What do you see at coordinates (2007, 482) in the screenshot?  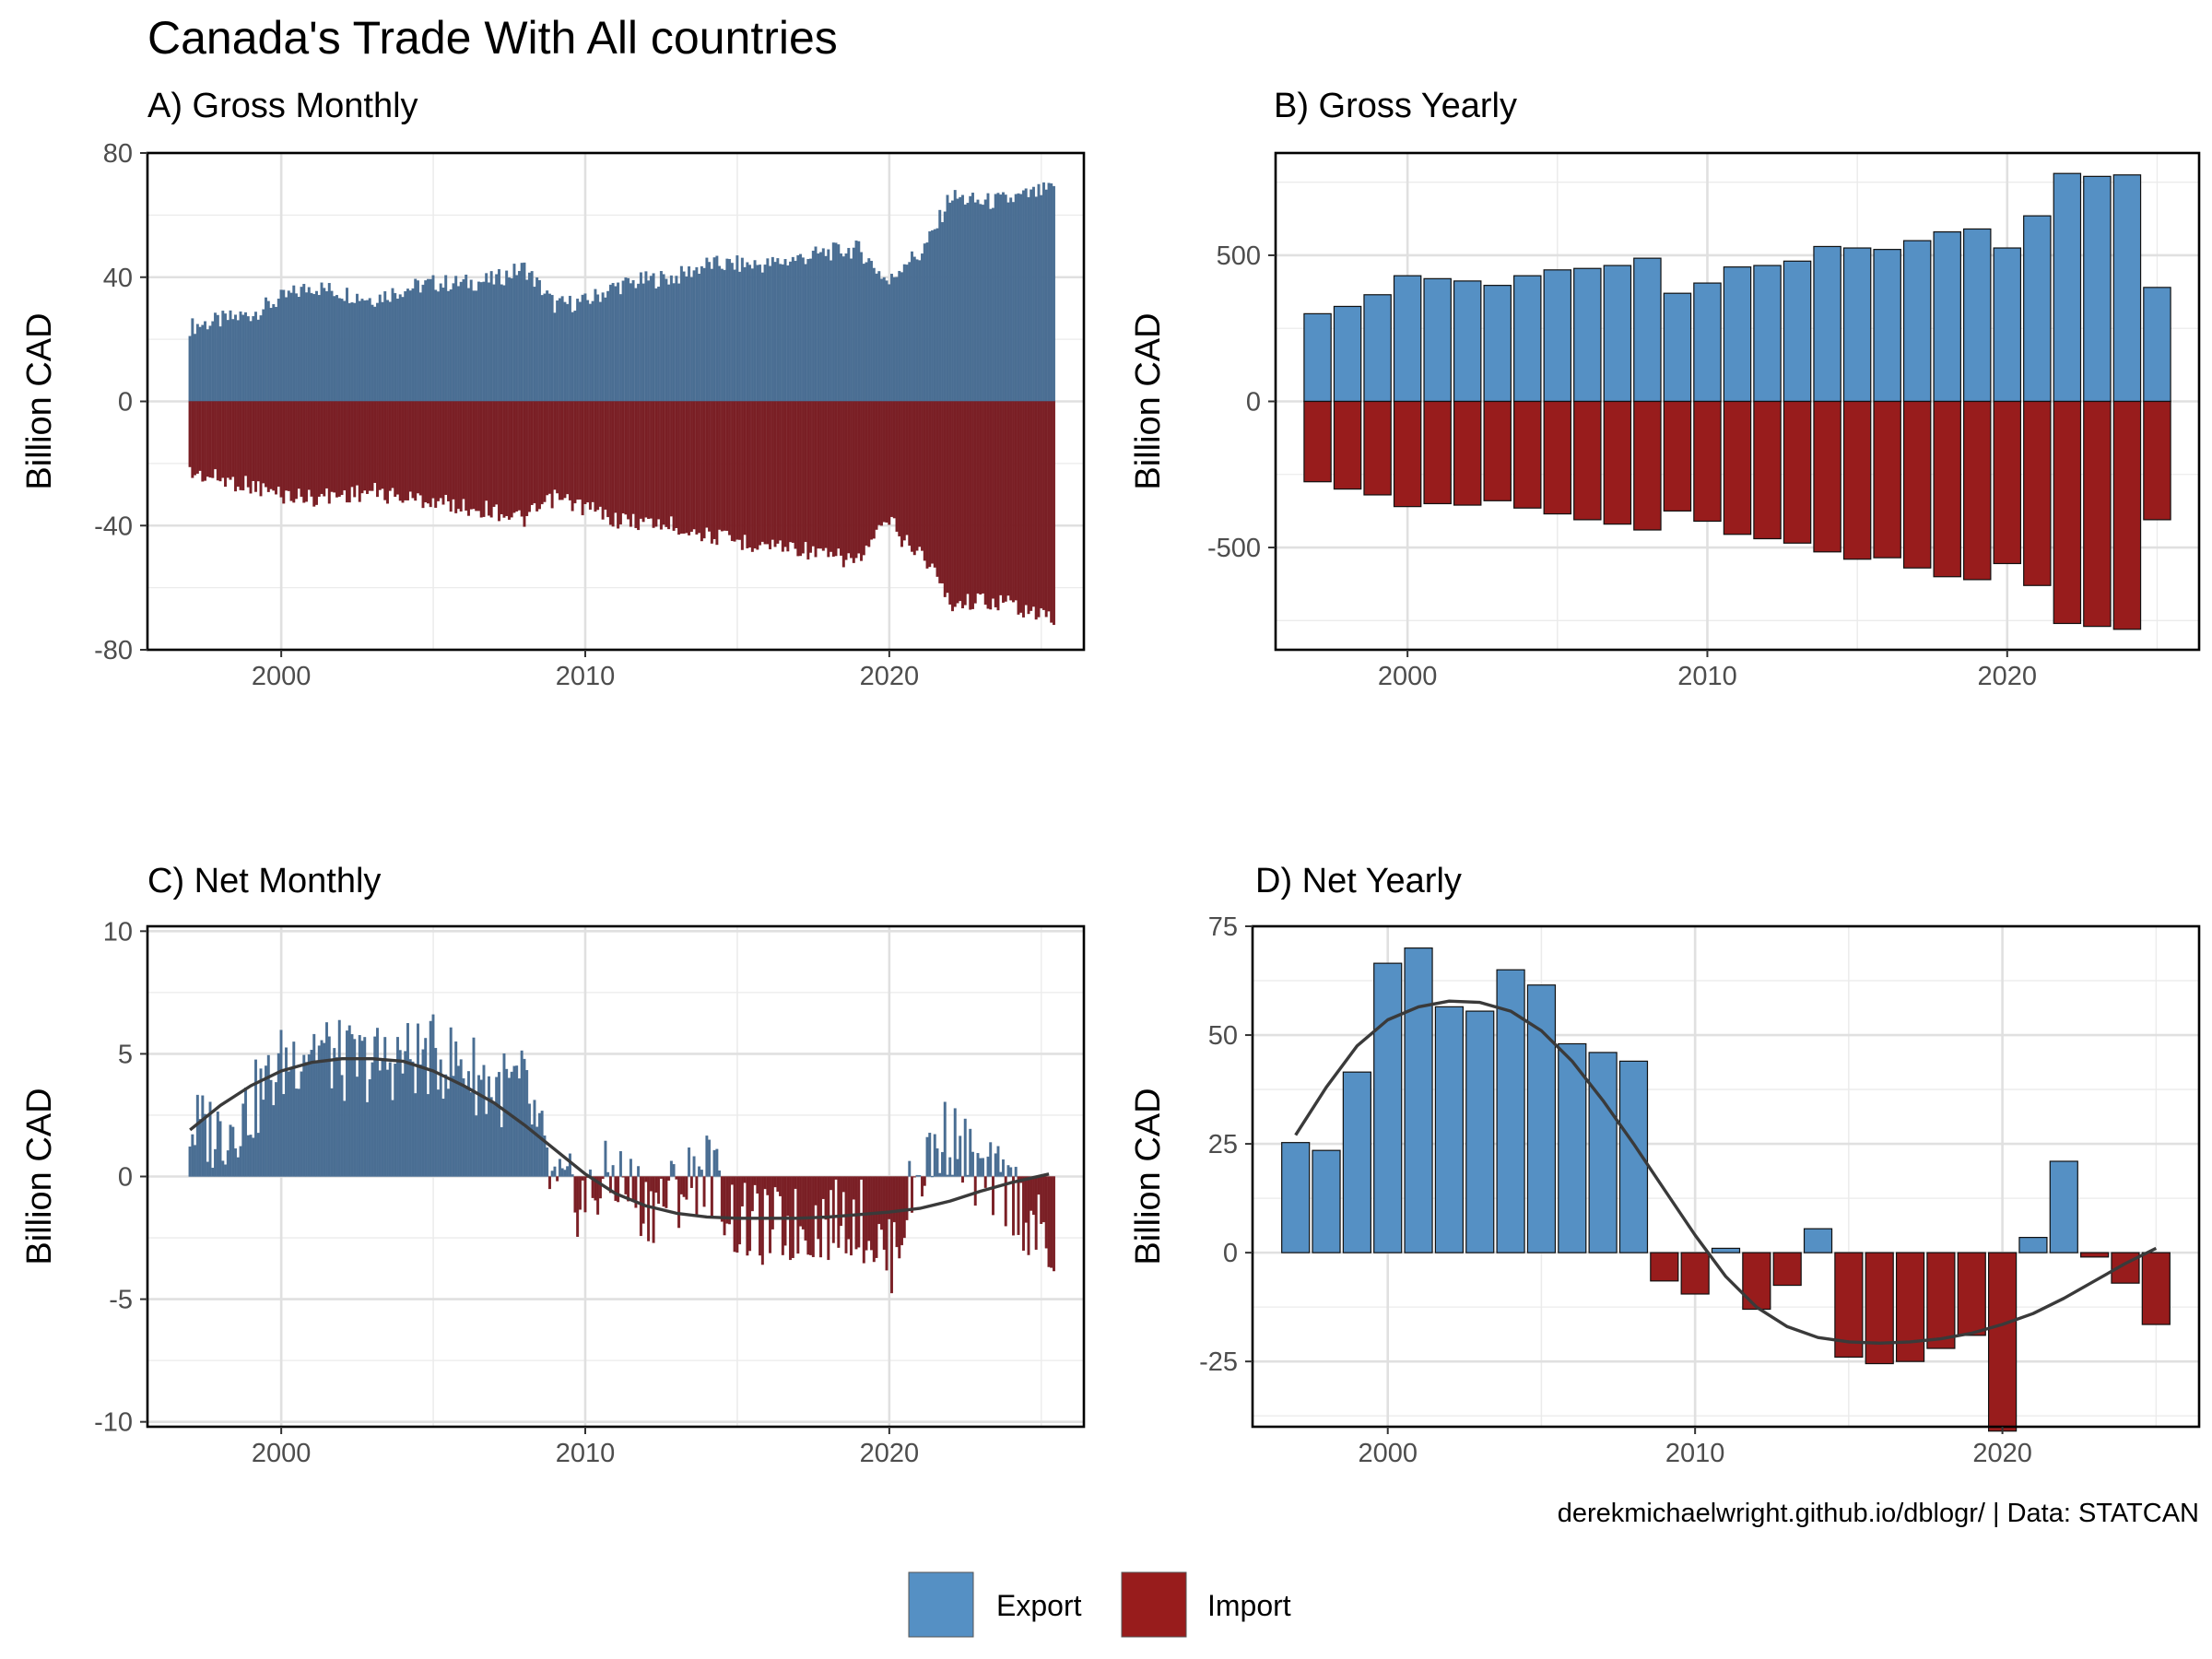 I see `bar-import-2020` at bounding box center [2007, 482].